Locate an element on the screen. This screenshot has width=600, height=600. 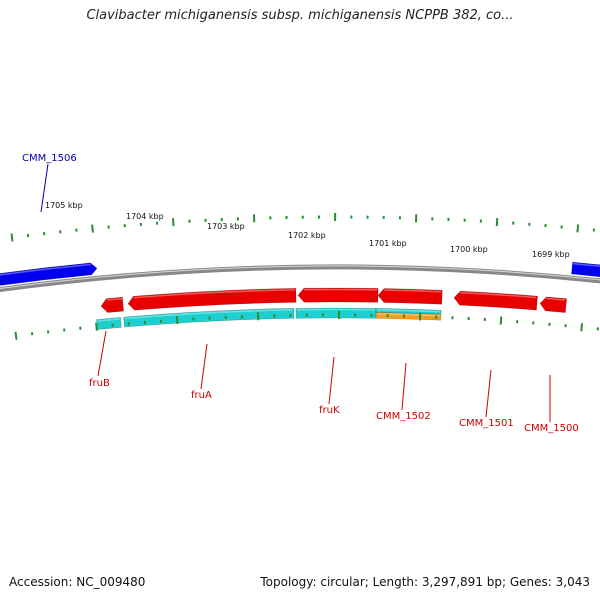
gene-CMM_1506-highlight is located at coordinates (46, 269).